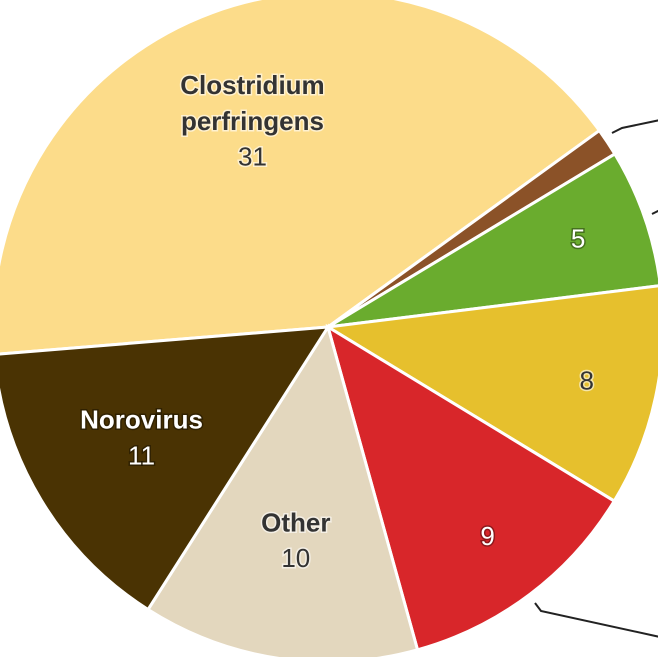  Describe the element at coordinates (252, 157) in the screenshot. I see `value-label: 31` at that location.